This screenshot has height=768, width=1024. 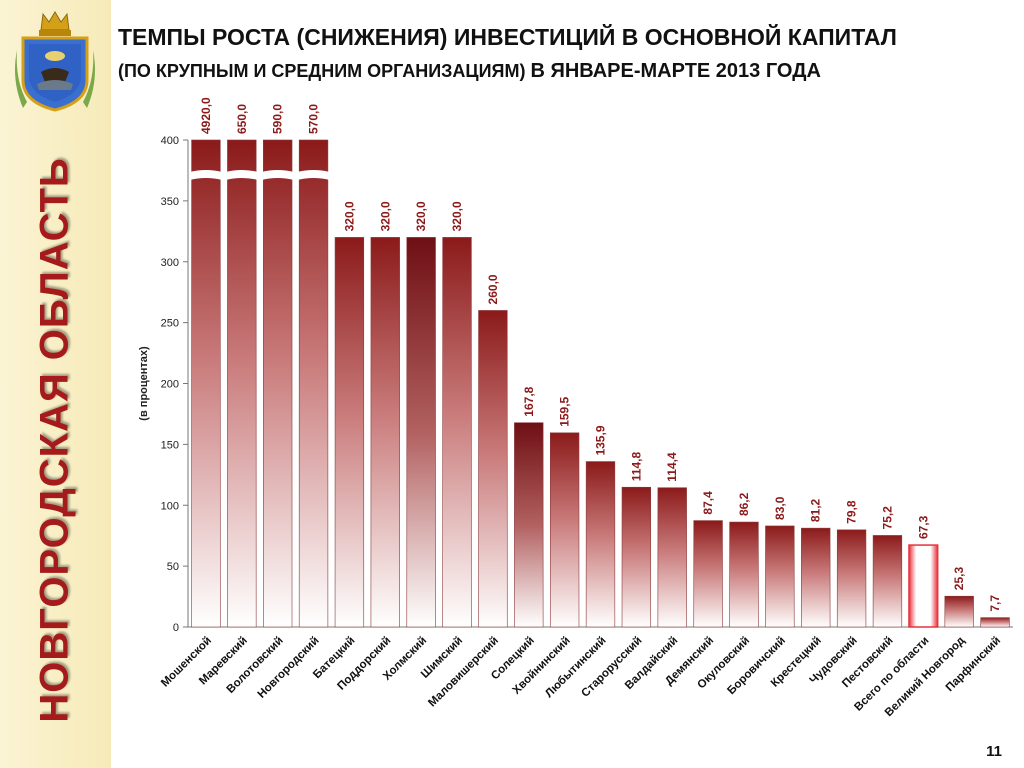 What do you see at coordinates (708, 503) in the screenshot?
I see `value-label: 87,4` at bounding box center [708, 503].